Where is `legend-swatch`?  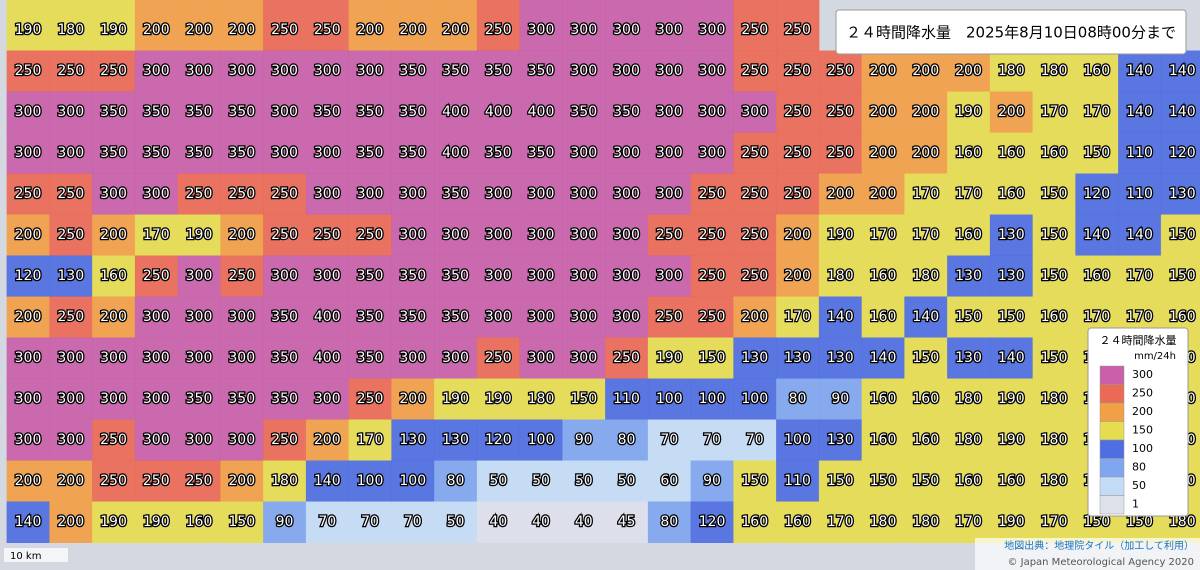 legend-swatch is located at coordinates (1112, 375).